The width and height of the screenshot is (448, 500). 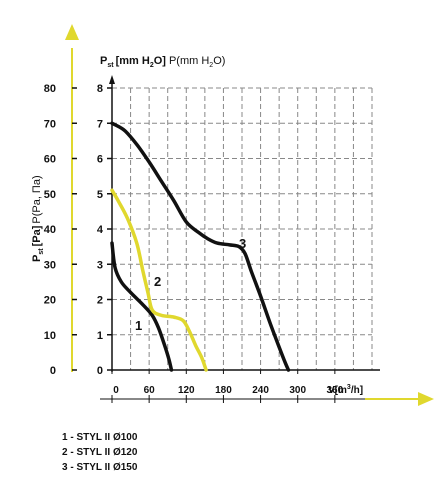 I want to click on legend-entry-3: 3 - STYL II Ø150, so click(x=100, y=467).